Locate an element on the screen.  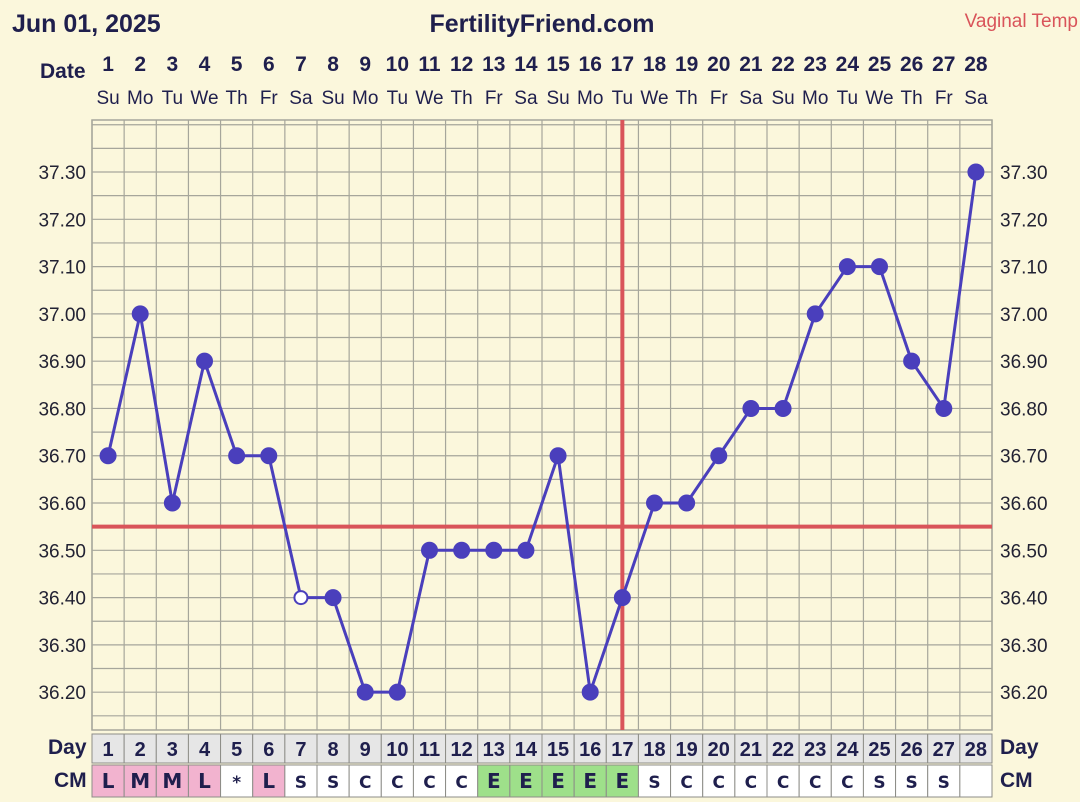
y-tick-label: 37.10 is located at coordinates (1024, 268).